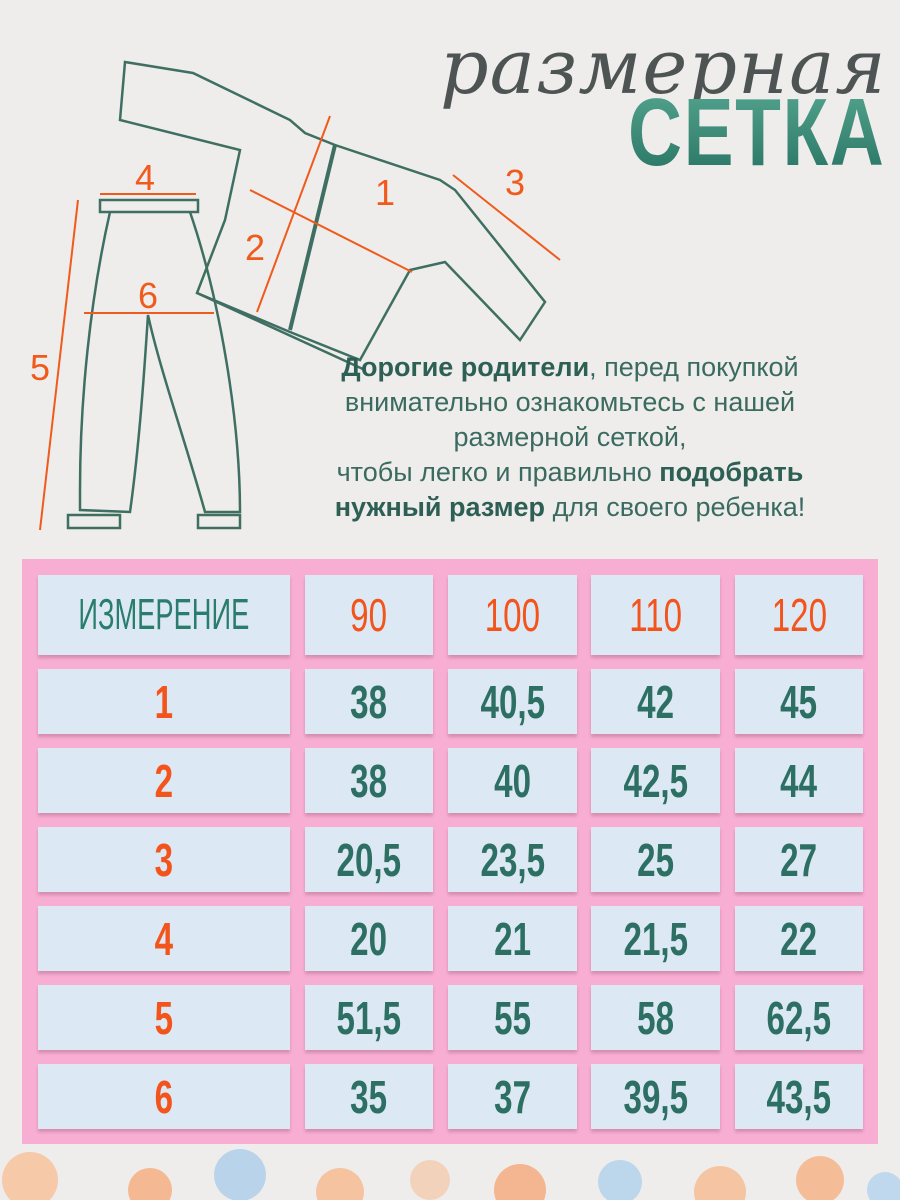 The height and width of the screenshot is (1200, 900). I want to click on table-cell: 20, so click(369, 938).